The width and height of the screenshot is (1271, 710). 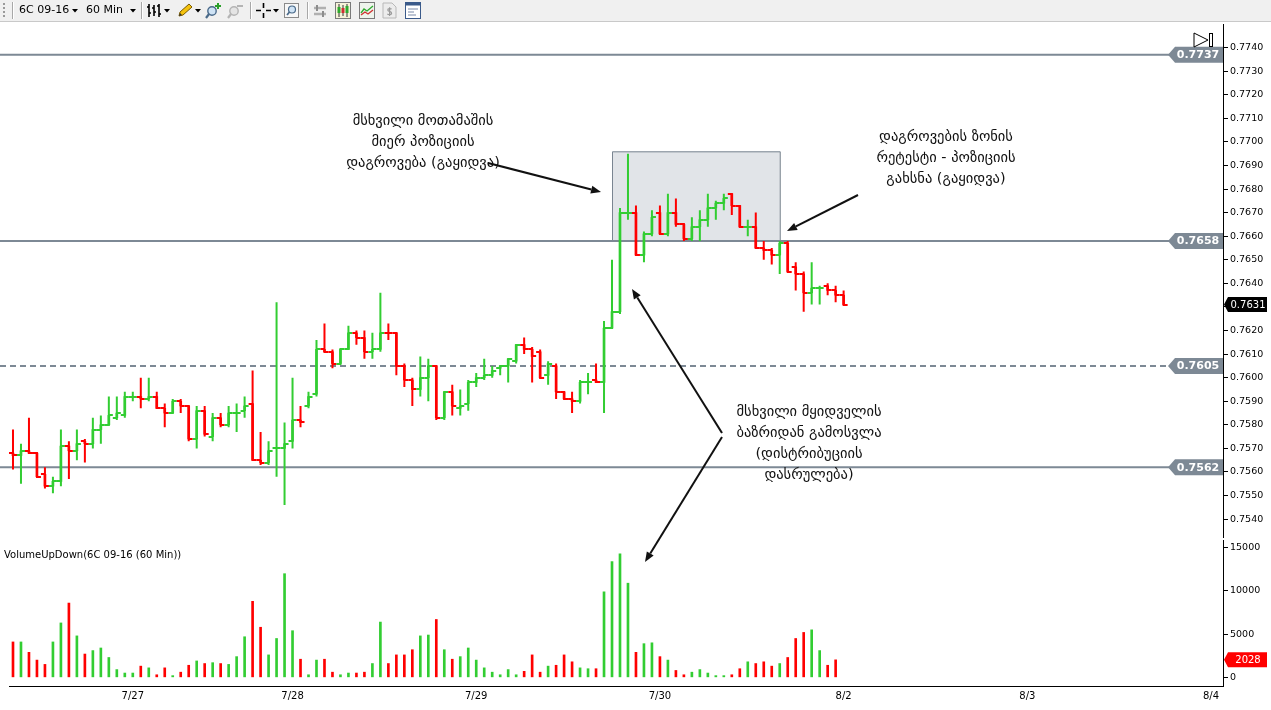 I want to click on annotation: დაგროვების ზონის რეტესტი - პოზიციის გახსნა (გაყიდვა), so click(x=946, y=157).